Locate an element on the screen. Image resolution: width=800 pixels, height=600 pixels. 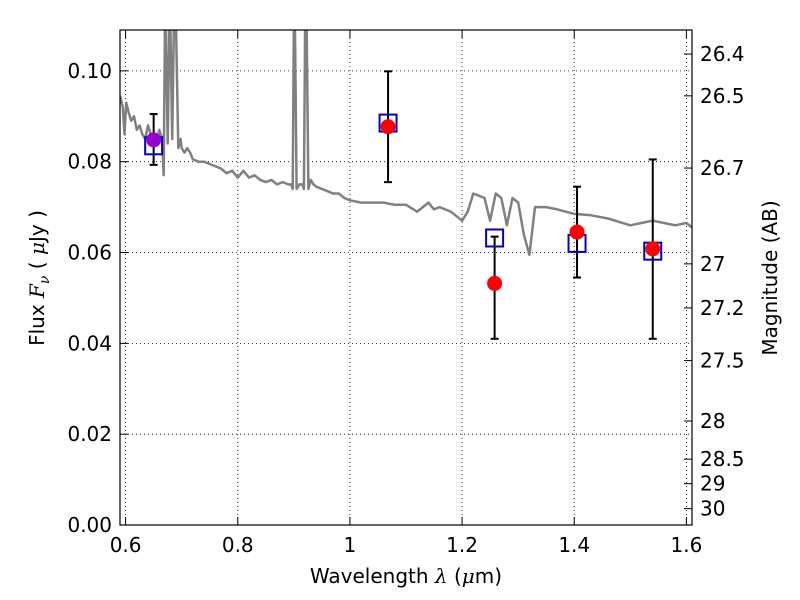
observed-square-point is located at coordinates (495, 238).